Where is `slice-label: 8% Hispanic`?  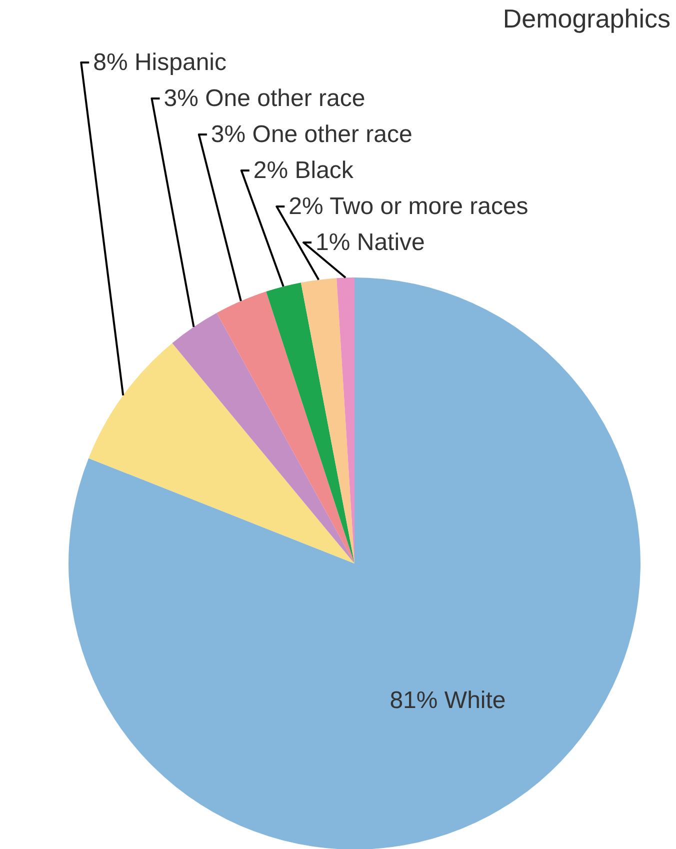
slice-label: 8% Hispanic is located at coordinates (160, 62).